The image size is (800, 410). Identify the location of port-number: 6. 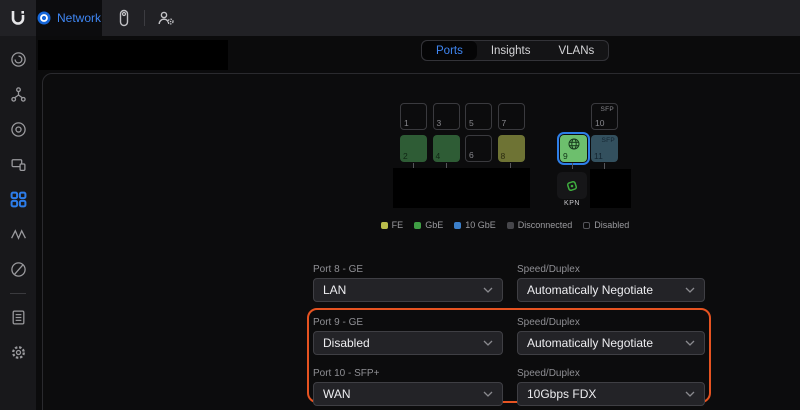
(471, 155).